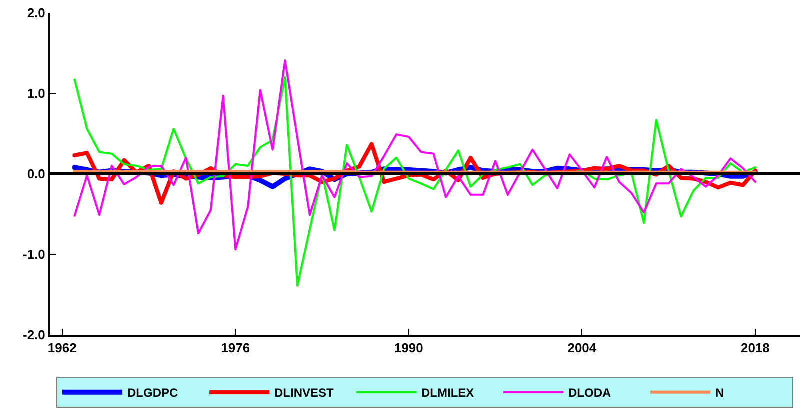 This screenshot has height=419, width=802. What do you see at coordinates (34, 335) in the screenshot?
I see `y-tick-label: -2.0` at bounding box center [34, 335].